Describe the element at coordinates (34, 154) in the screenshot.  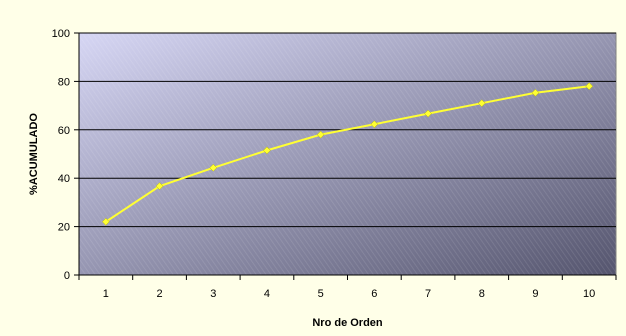
I see `y-axis-title: %ACUMULADO` at that location.